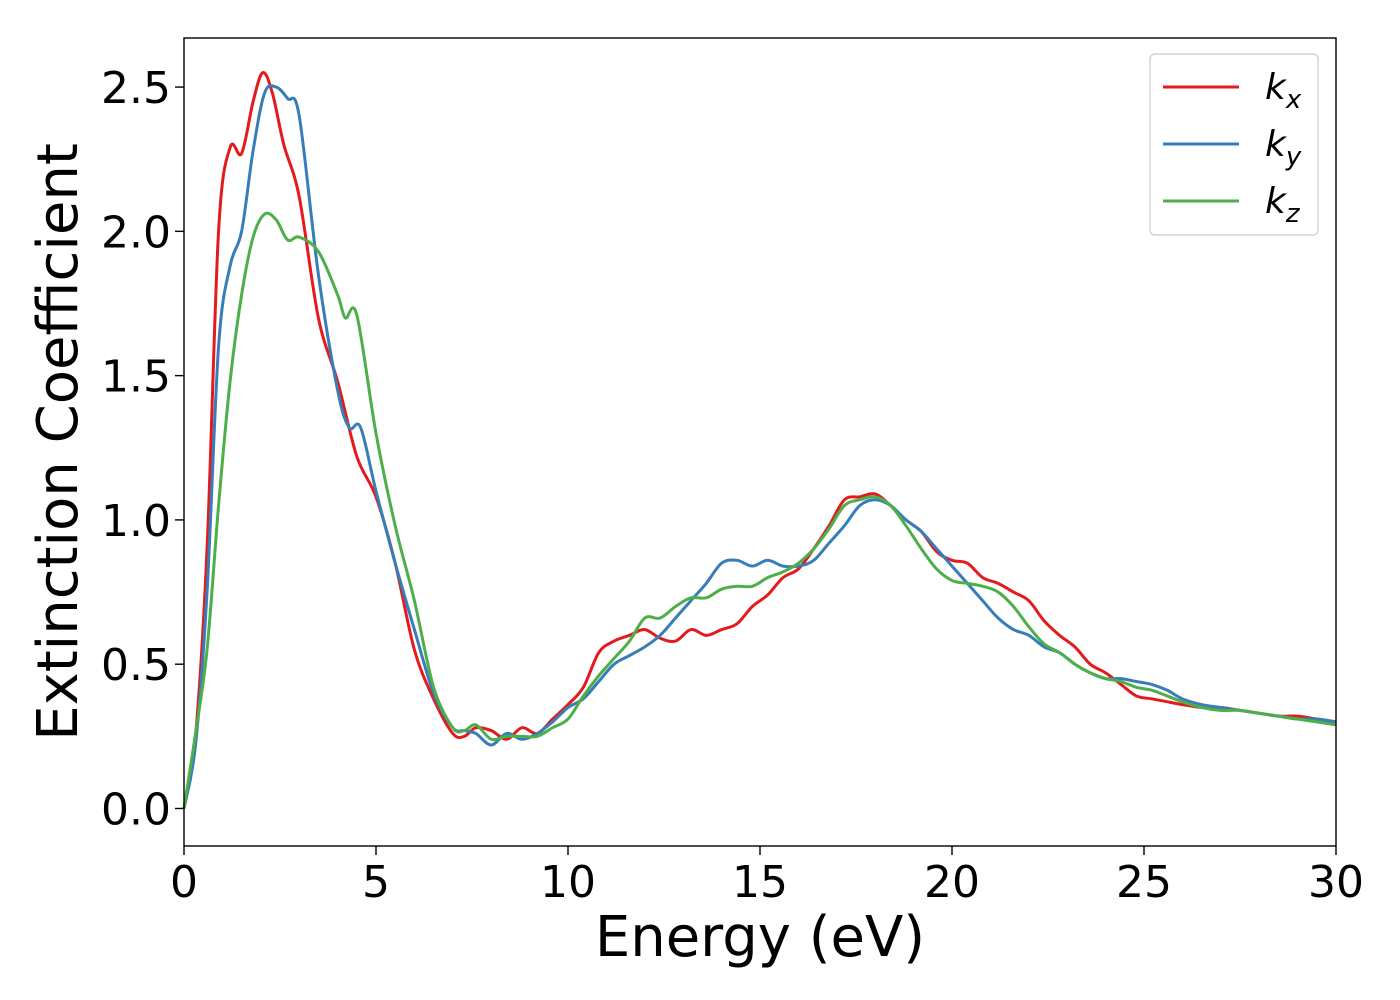  What do you see at coordinates (376, 882) in the screenshot?
I see `x-tick-label: 5` at bounding box center [376, 882].